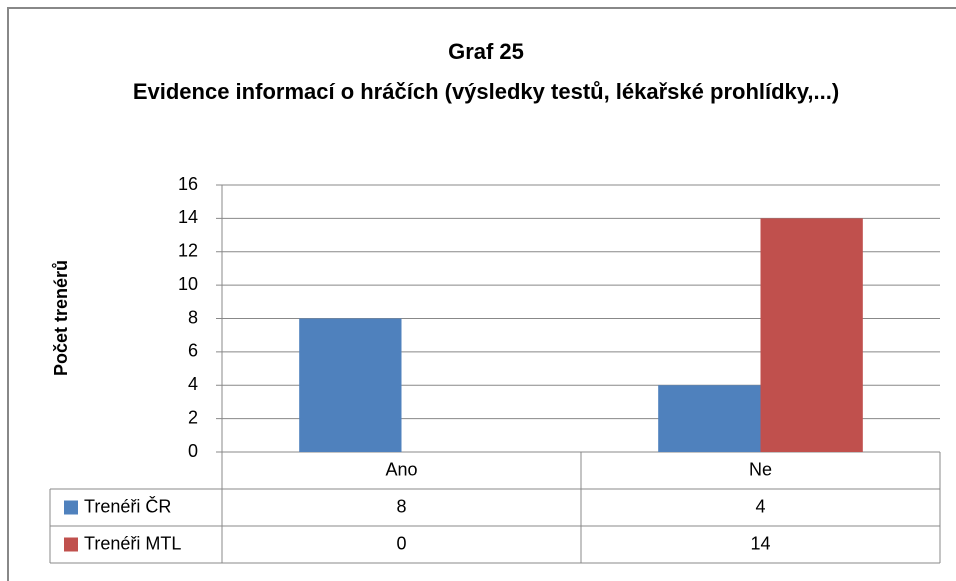 The image size is (956, 581). What do you see at coordinates (188, 251) in the screenshot?
I see `y-tick-label: 12` at bounding box center [188, 251].